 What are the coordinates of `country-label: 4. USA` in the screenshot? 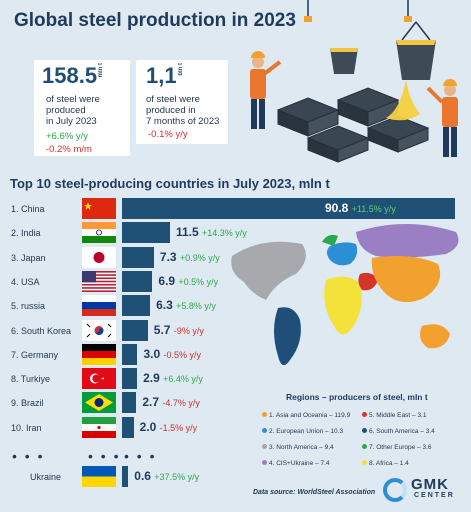 It's located at (25, 281).